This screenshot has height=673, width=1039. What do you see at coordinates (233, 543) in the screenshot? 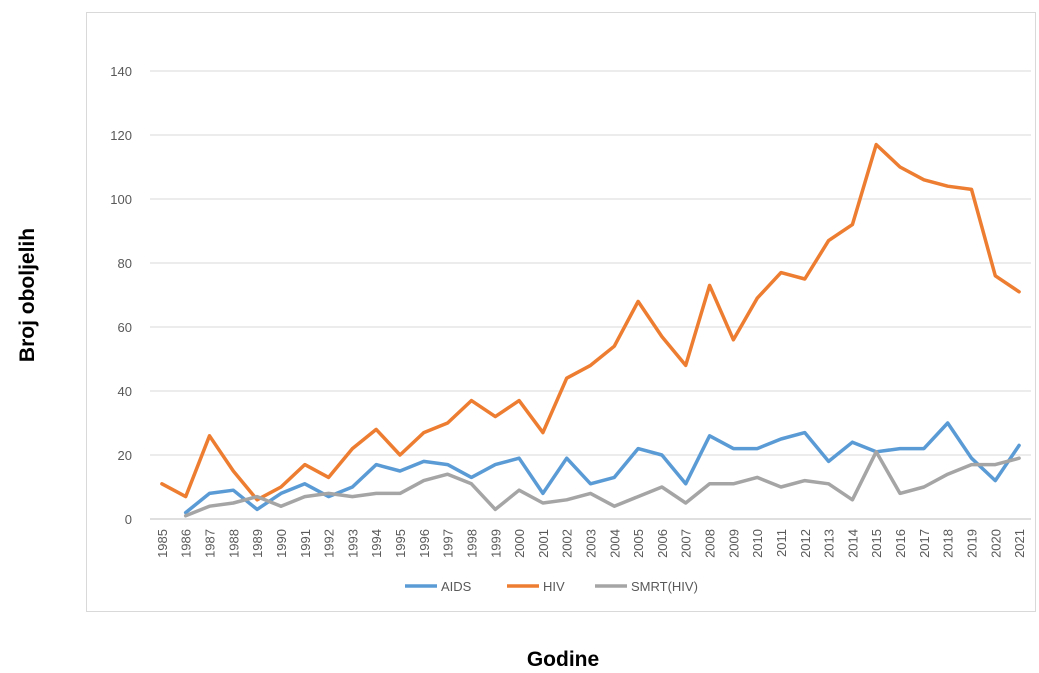
I see `x-tick-label: 1988` at bounding box center [233, 543].